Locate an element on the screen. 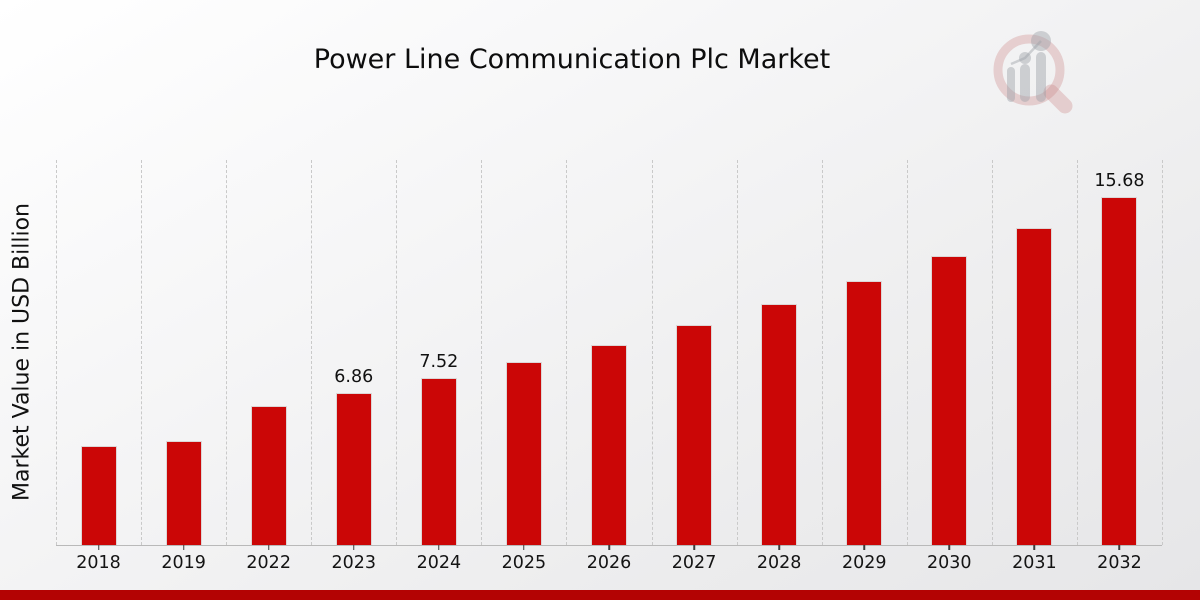 This screenshot has width=1200, height=600. category-slot: 7.52 is located at coordinates (438, 352).